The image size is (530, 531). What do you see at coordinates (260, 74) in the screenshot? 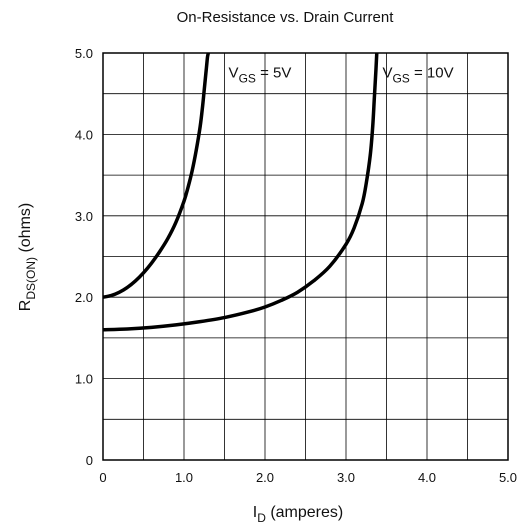
I see `series-label-0: VGS = 5V` at bounding box center [260, 74].